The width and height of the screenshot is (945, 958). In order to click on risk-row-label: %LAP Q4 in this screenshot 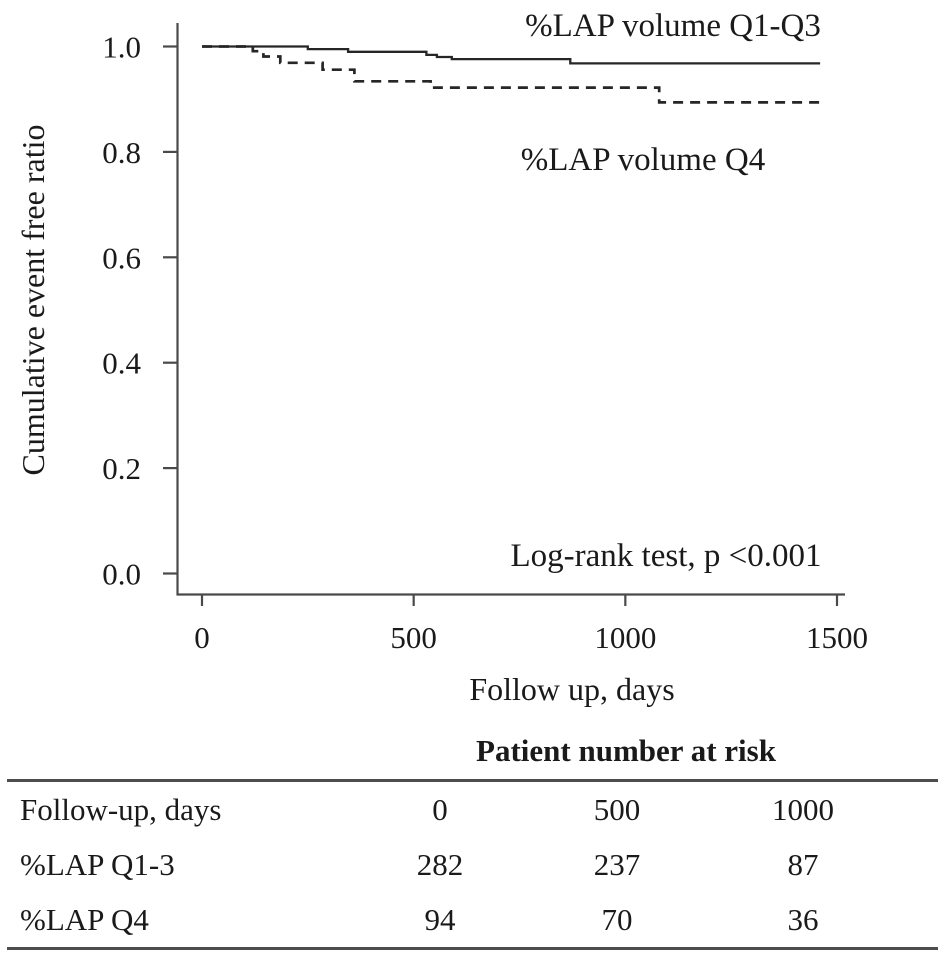, I will do `click(84, 919)`.